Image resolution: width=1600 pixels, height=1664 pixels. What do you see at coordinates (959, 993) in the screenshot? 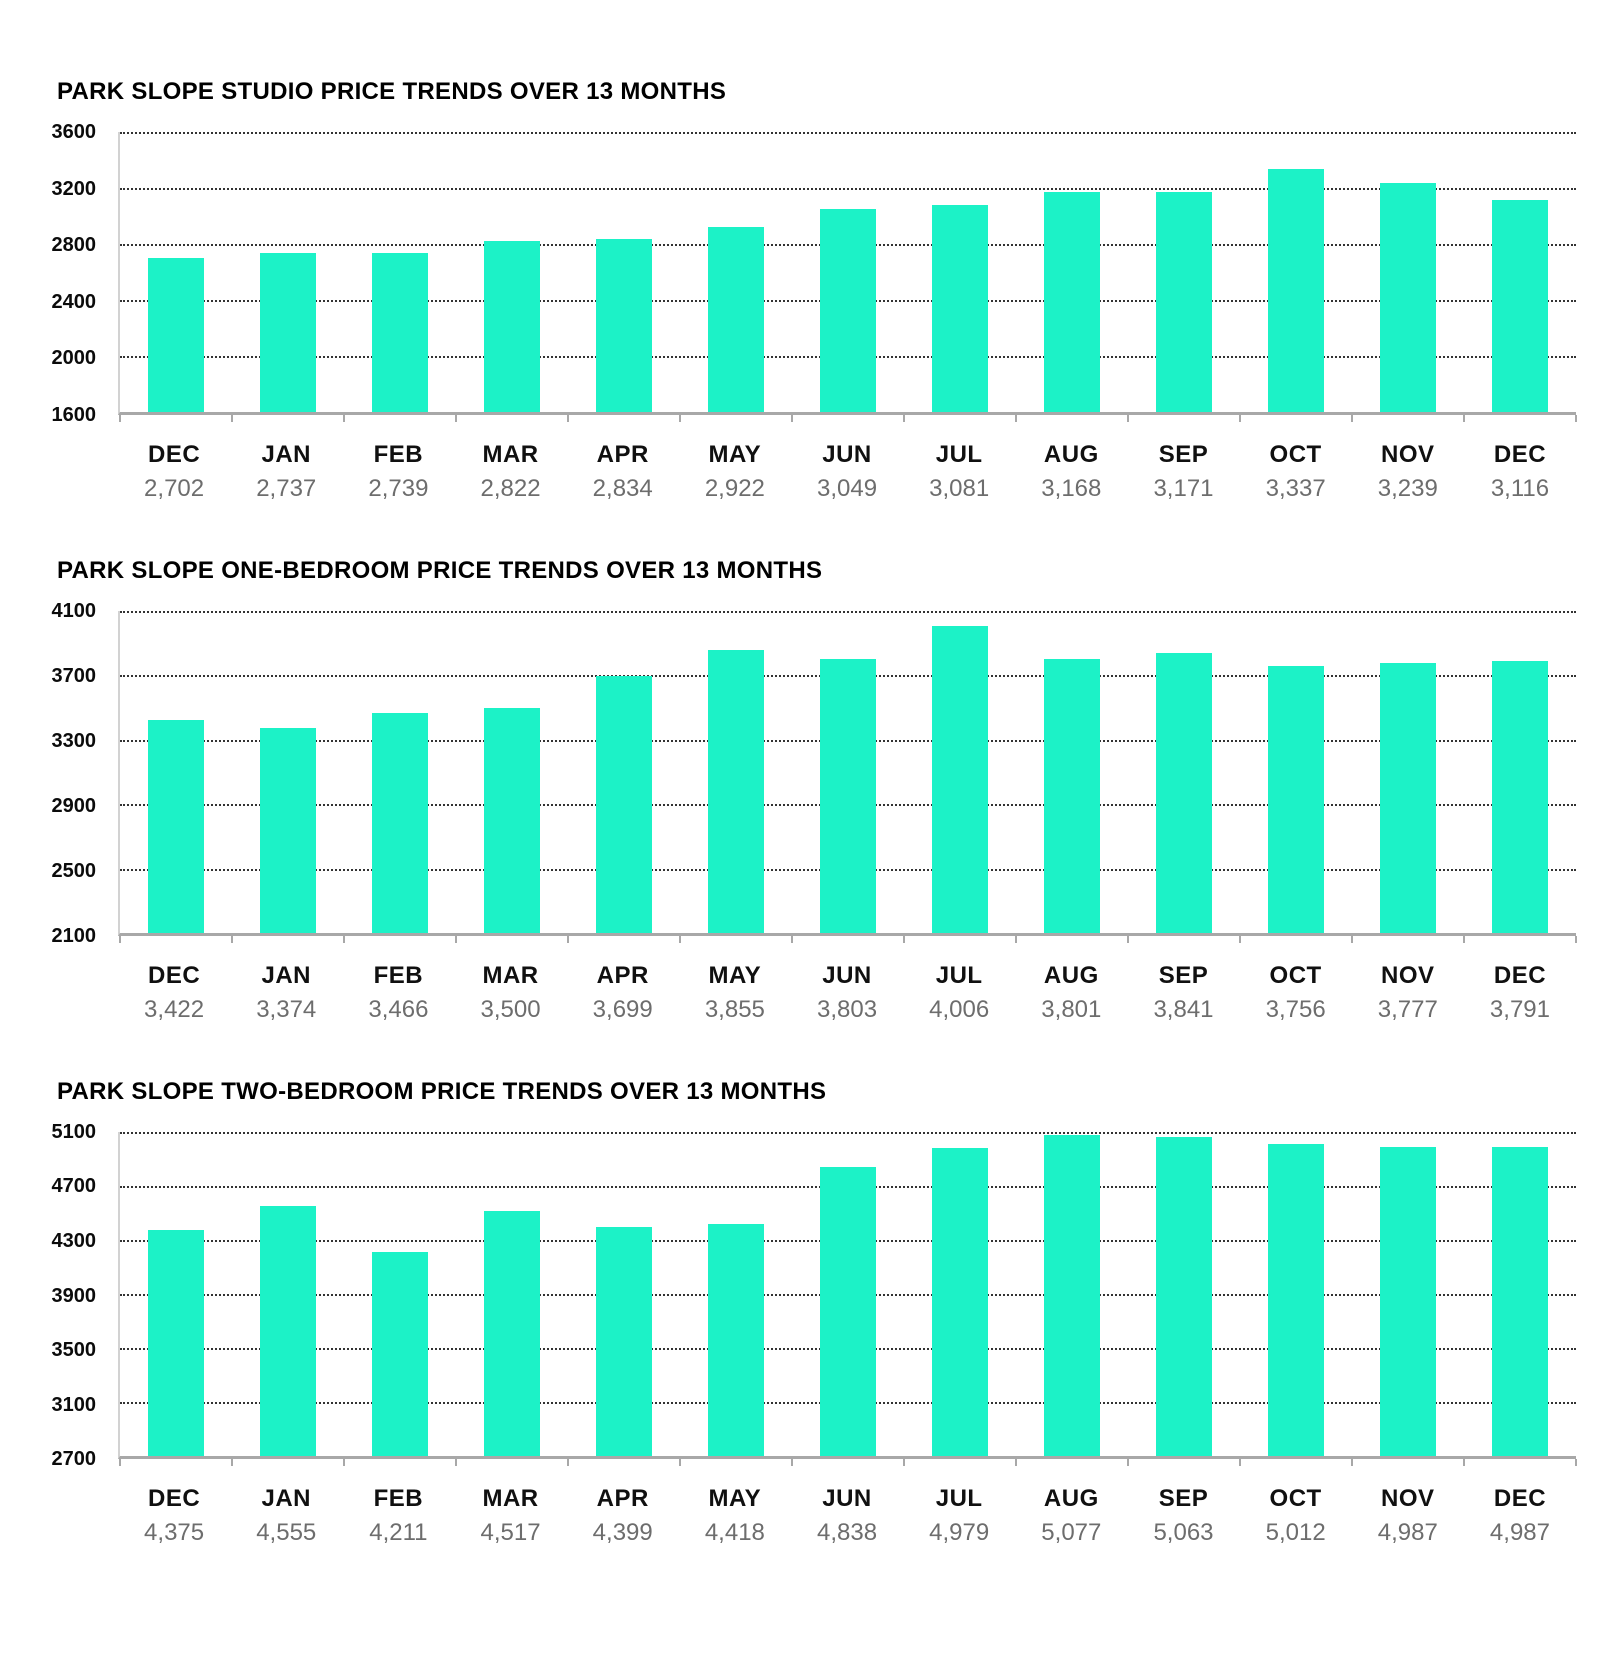
I see `x-axis-cell: JUL 4,006` at bounding box center [959, 993].